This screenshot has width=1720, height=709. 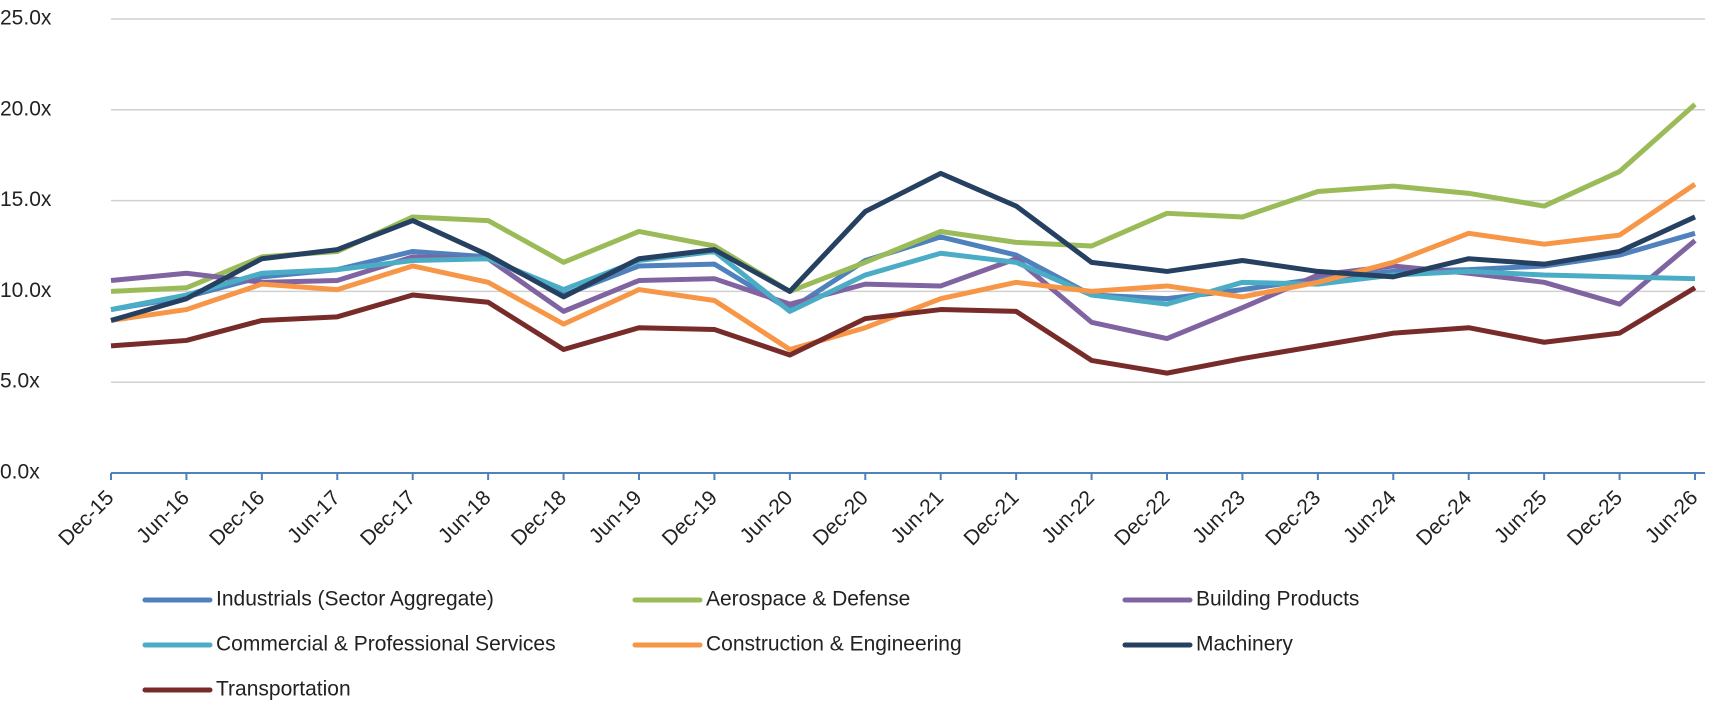 I want to click on x-tick-label: Jun-20, so click(x=767, y=517).